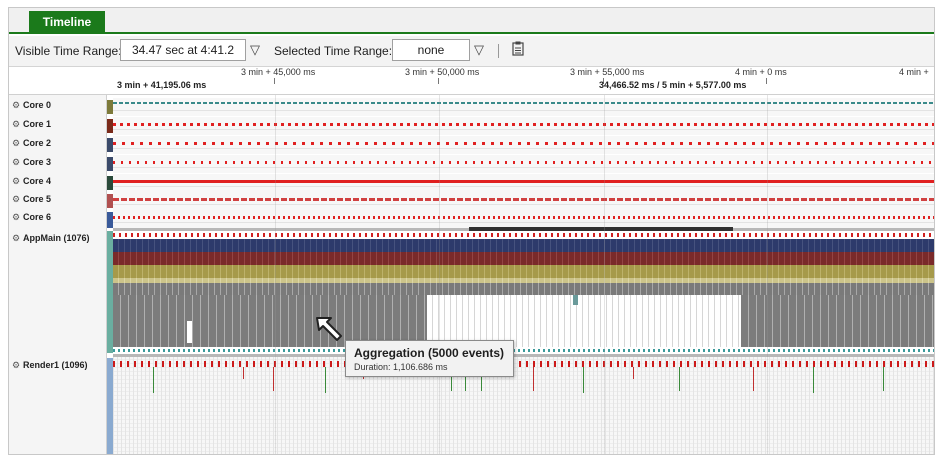  What do you see at coordinates (498, 51) in the screenshot?
I see `toolbar-separator` at bounding box center [498, 51].